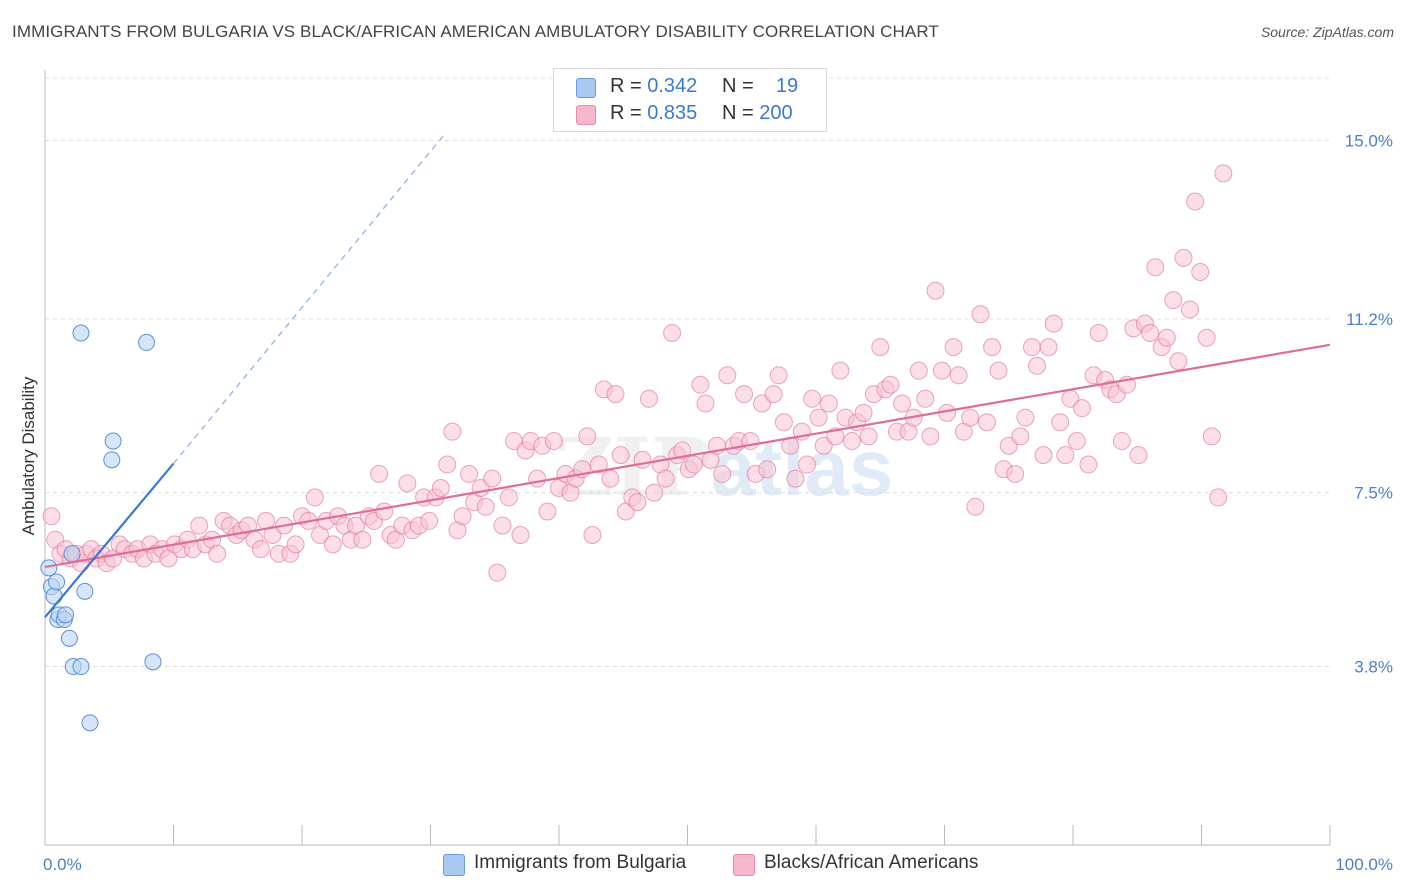 The height and width of the screenshot is (892, 1406). What do you see at coordinates (101, 528) in the screenshot?
I see `series-bulgaria-points` at bounding box center [101, 528].